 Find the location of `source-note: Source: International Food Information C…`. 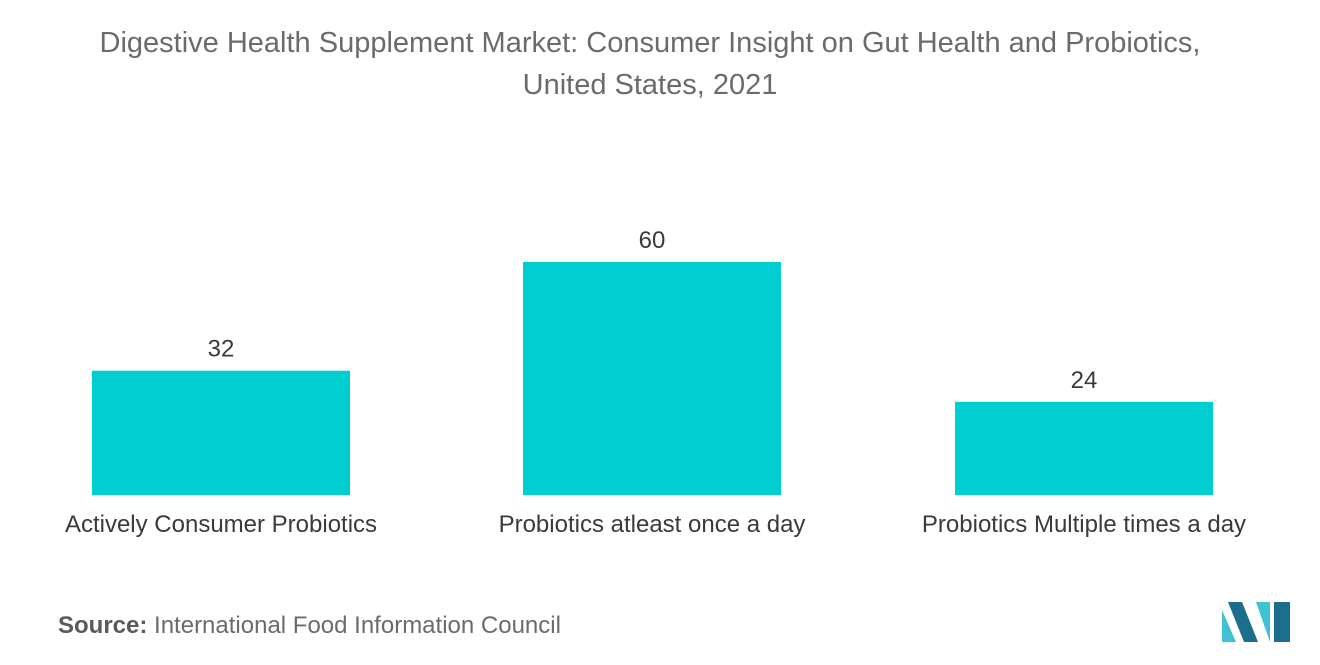

source-note: Source: International Food Information C… is located at coordinates (309, 626).